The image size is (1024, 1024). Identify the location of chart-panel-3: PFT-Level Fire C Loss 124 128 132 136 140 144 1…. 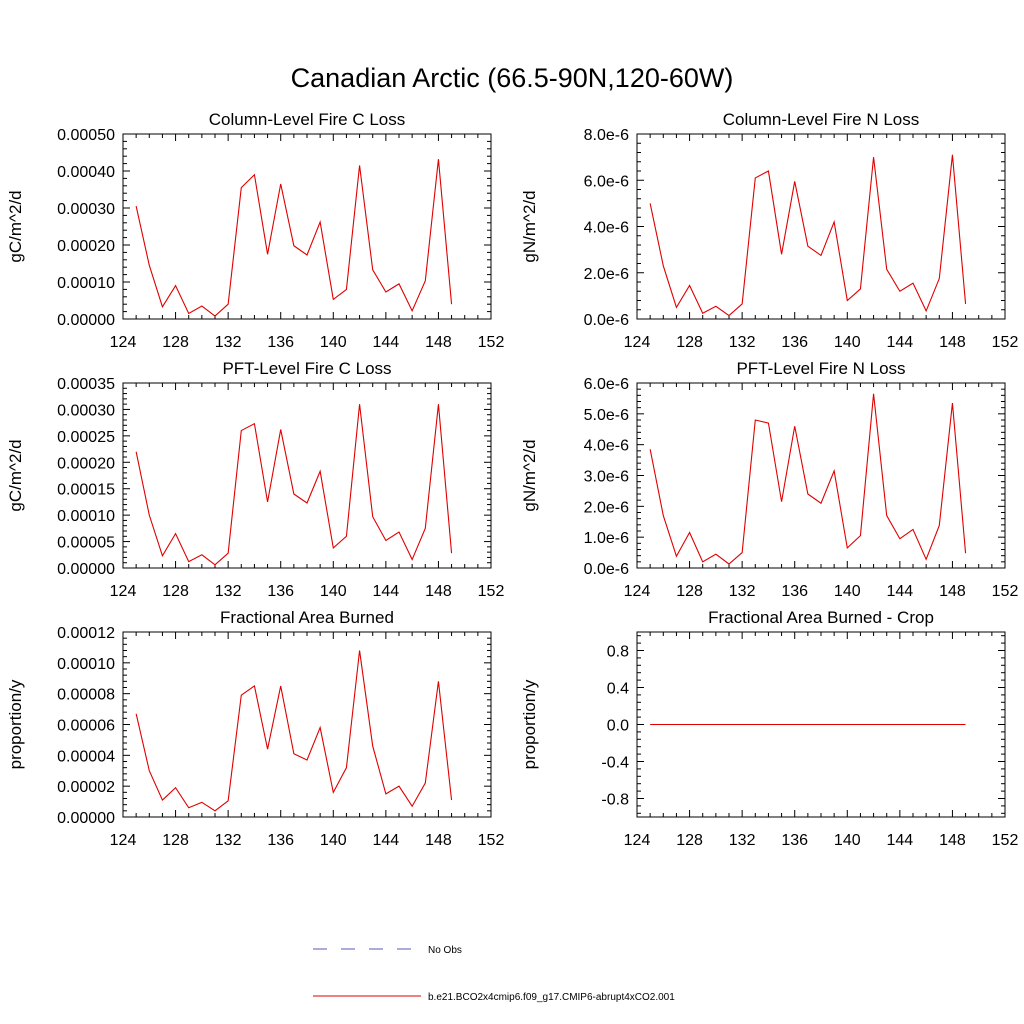
(255, 479).